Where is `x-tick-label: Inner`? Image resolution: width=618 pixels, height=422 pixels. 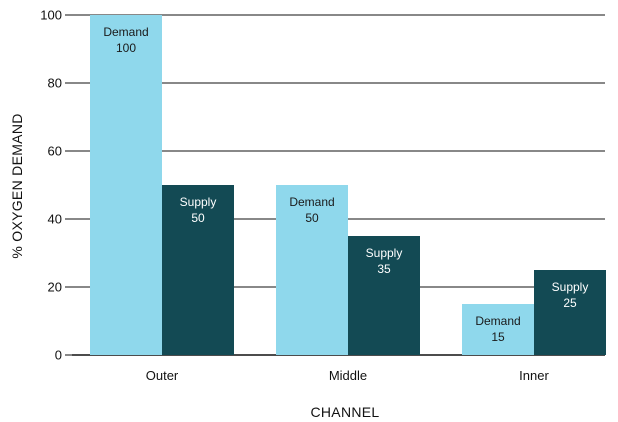
x-tick-label: Inner is located at coordinates (534, 375).